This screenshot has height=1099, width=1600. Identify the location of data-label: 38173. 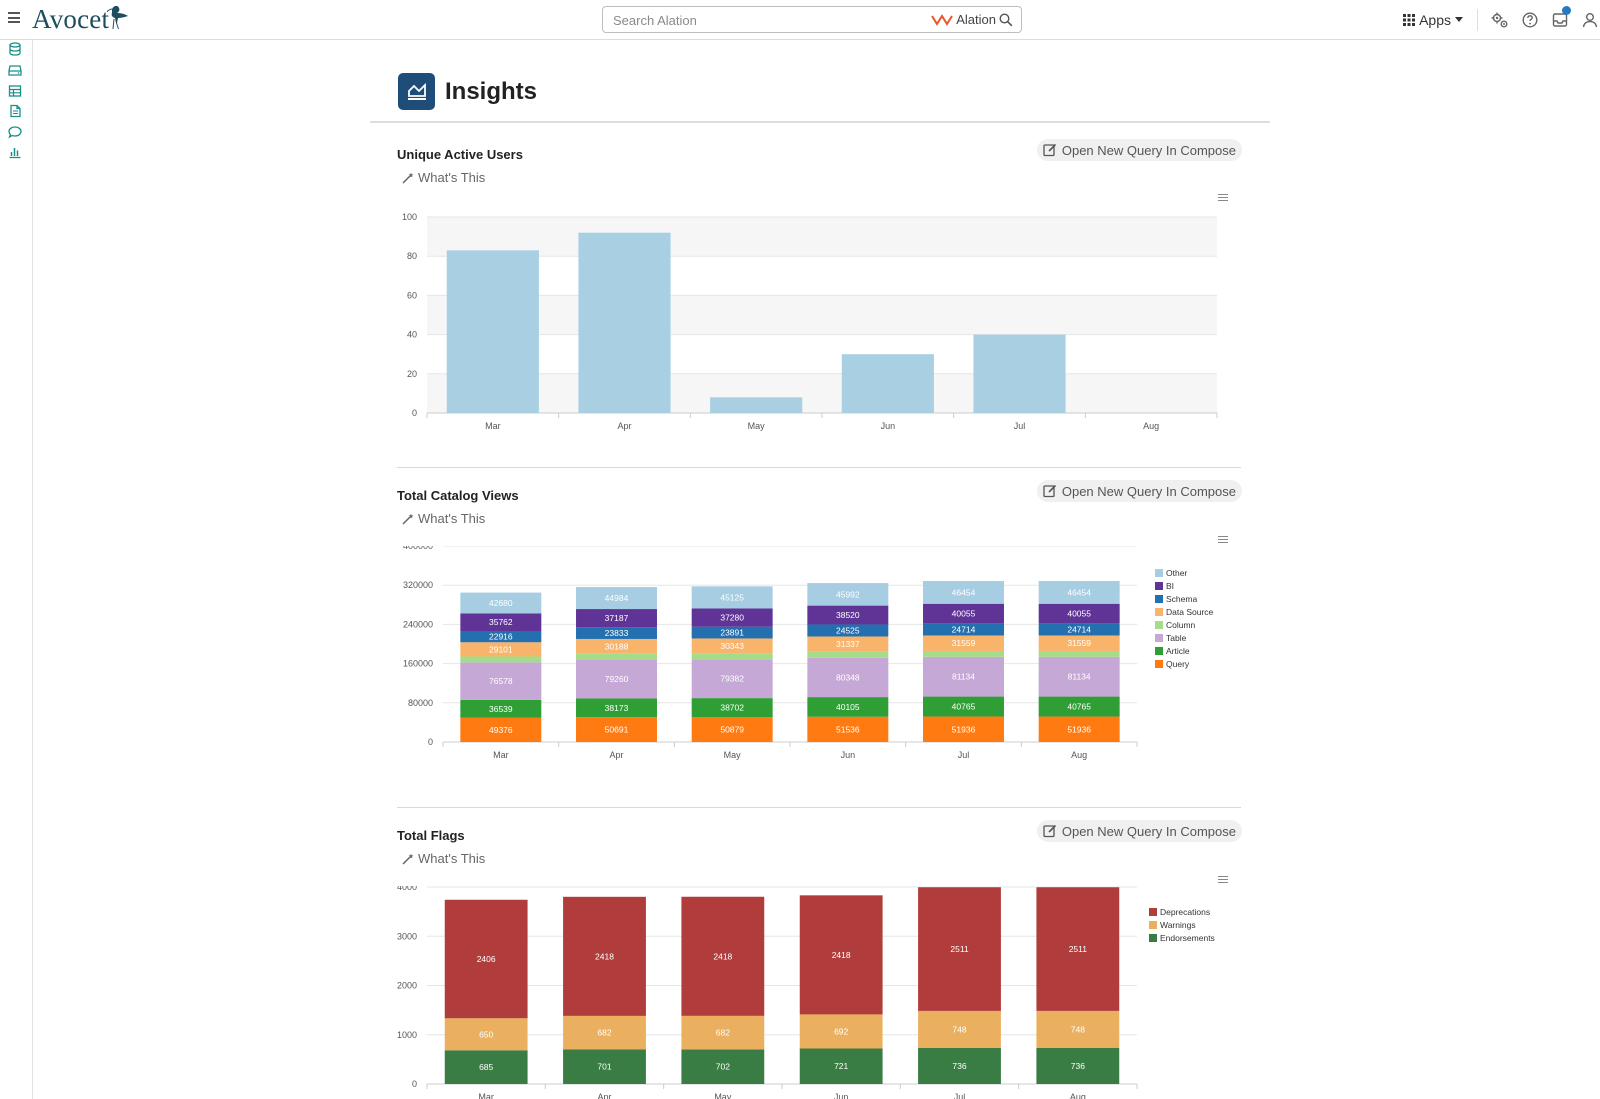
(617, 708).